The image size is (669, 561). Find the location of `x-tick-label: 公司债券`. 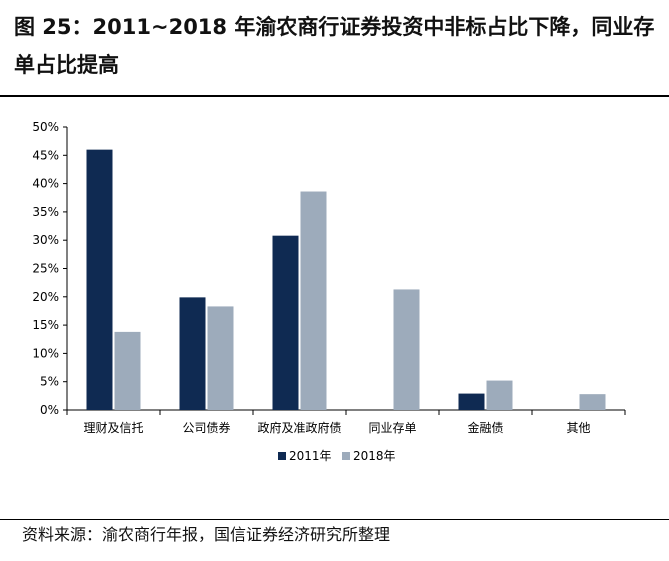

x-tick-label: 公司债券 is located at coordinates (206, 427).